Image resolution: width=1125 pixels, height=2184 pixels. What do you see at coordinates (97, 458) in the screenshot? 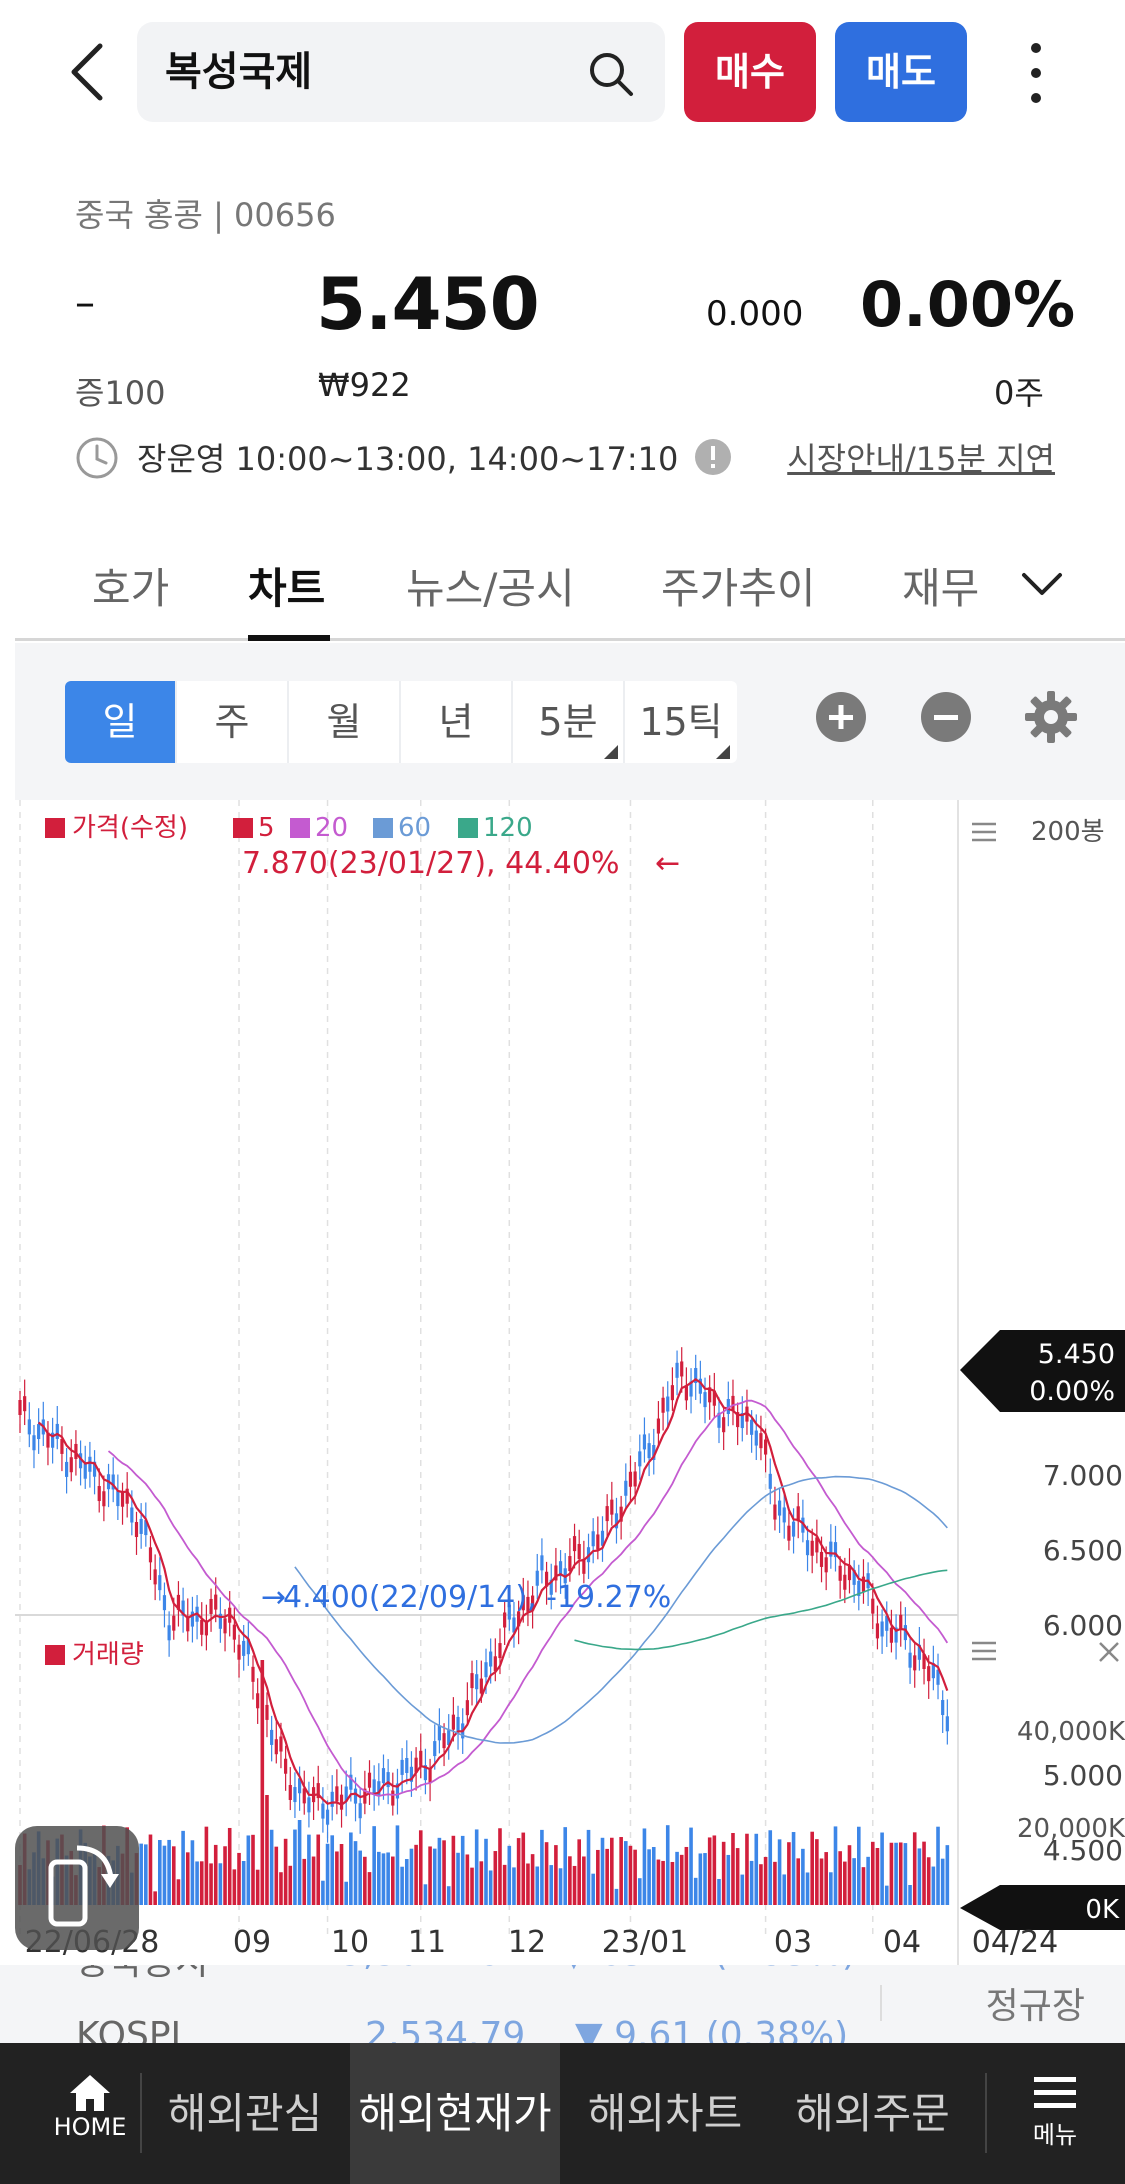
I see `clock-icon` at bounding box center [97, 458].